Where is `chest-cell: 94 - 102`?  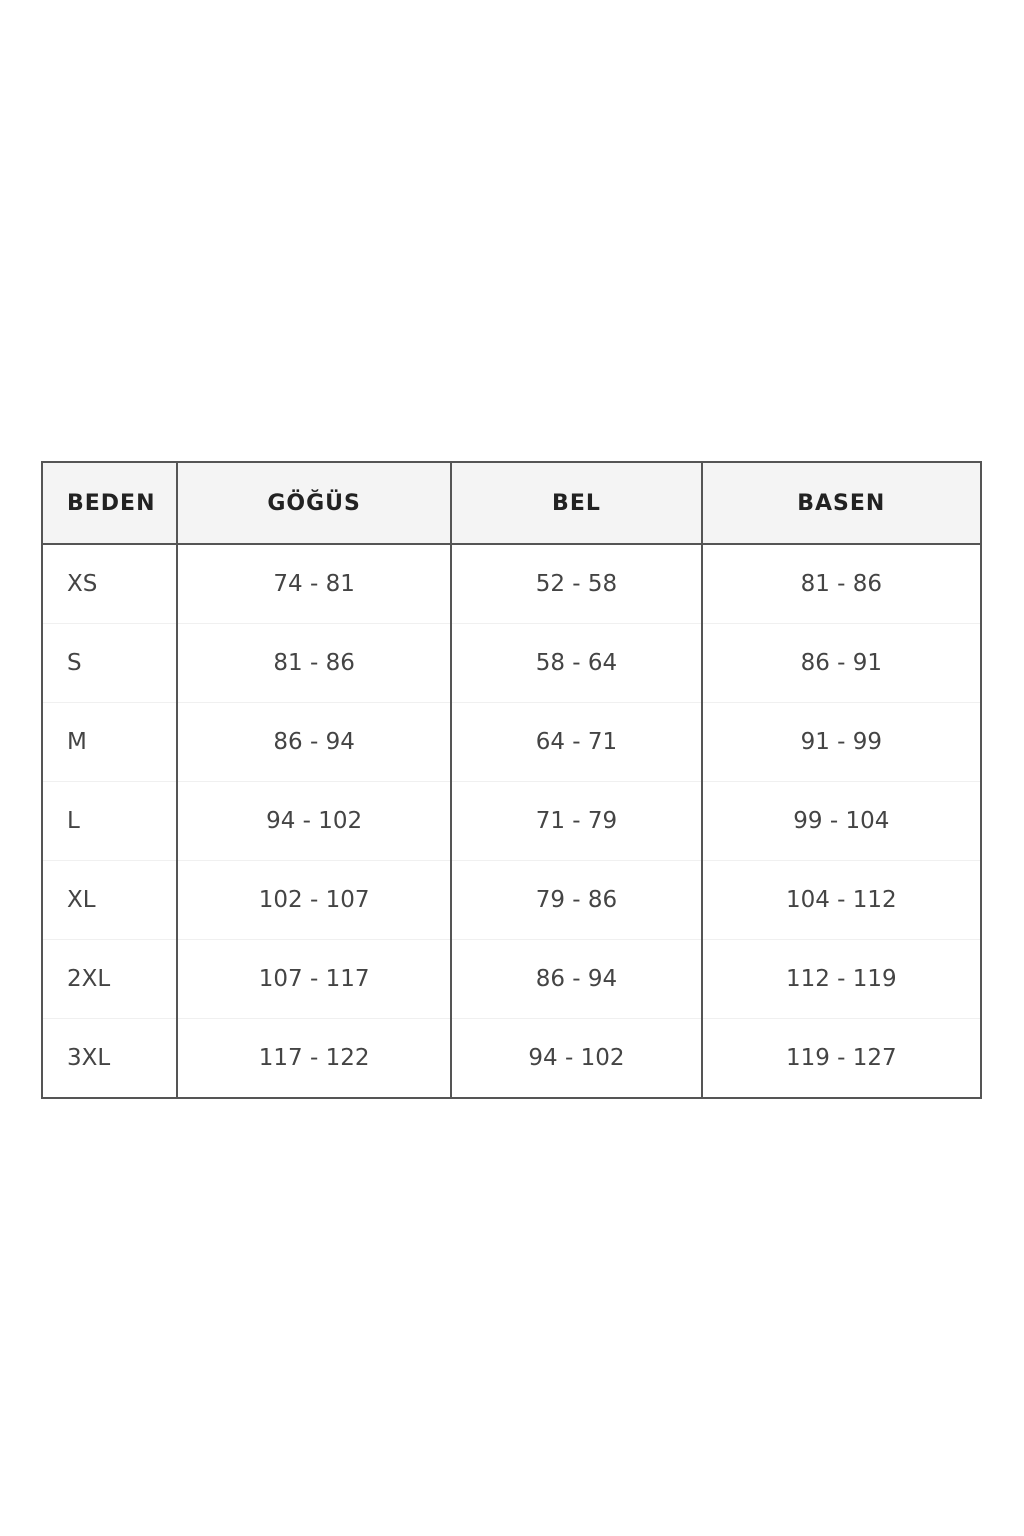
chest-cell: 94 - 102 is located at coordinates (313, 821).